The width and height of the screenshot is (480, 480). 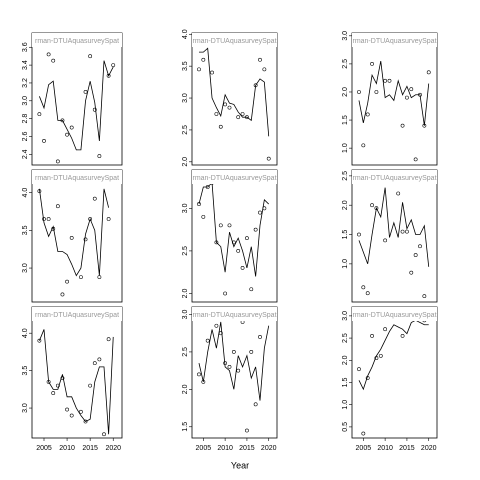 What do you see at coordinates (345, 427) in the screenshot?
I see `y-tick-label: 0.5` at bounding box center [345, 427].